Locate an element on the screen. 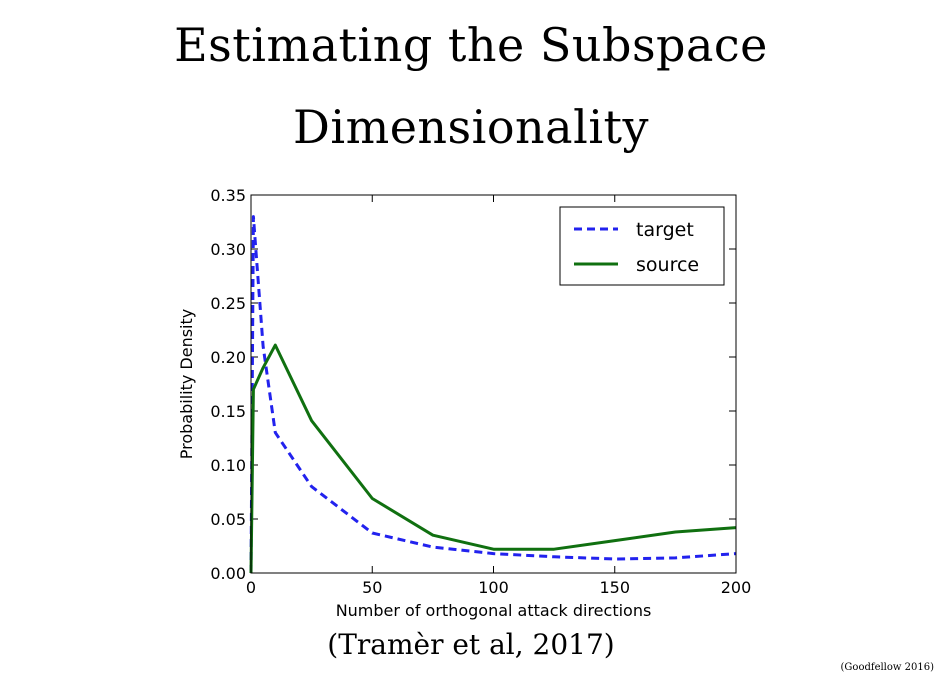 The image size is (942, 681). slide-title-line-1: Estimating the Subspace is located at coordinates (471, 45).